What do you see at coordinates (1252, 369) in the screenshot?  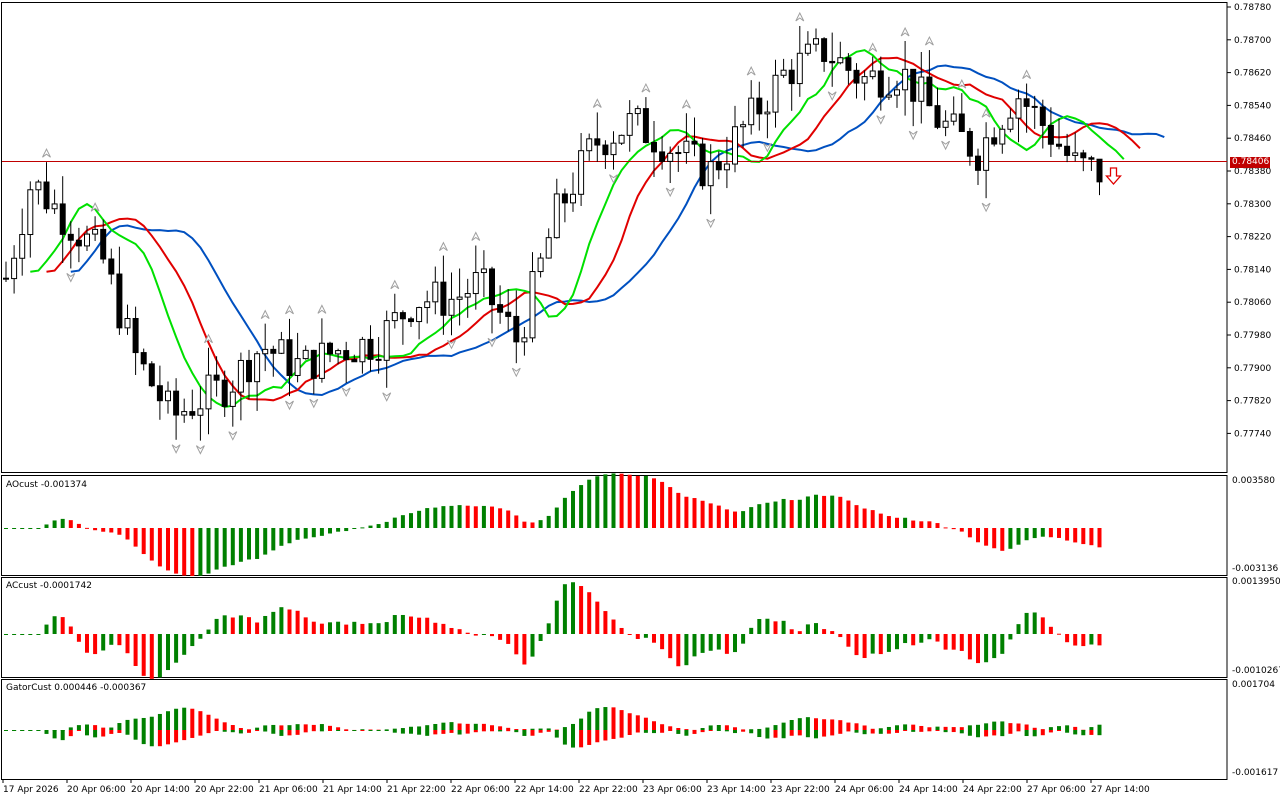 I see `price-level-label: 0.77900` at bounding box center [1252, 369].